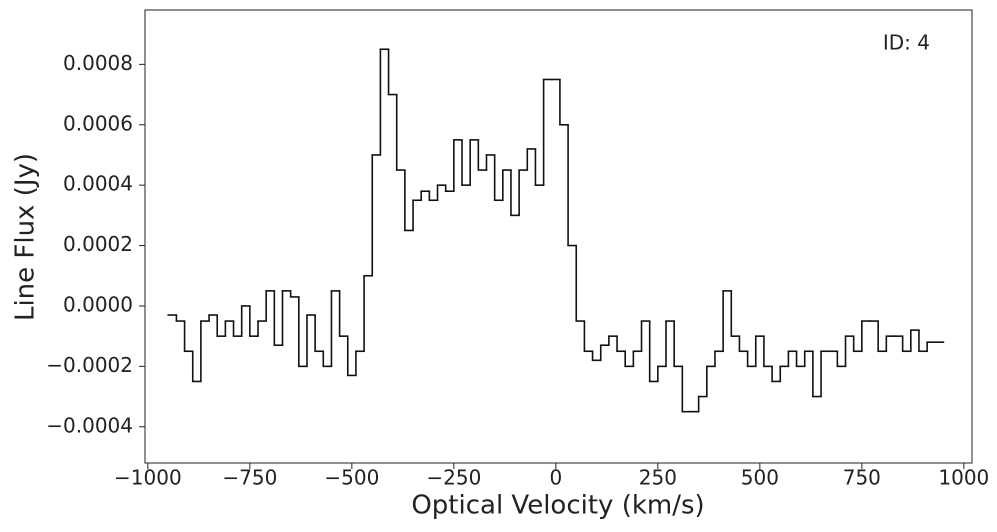  What do you see at coordinates (98, 304) in the screenshot?
I see `y-tick-label: 0.0000` at bounding box center [98, 304].